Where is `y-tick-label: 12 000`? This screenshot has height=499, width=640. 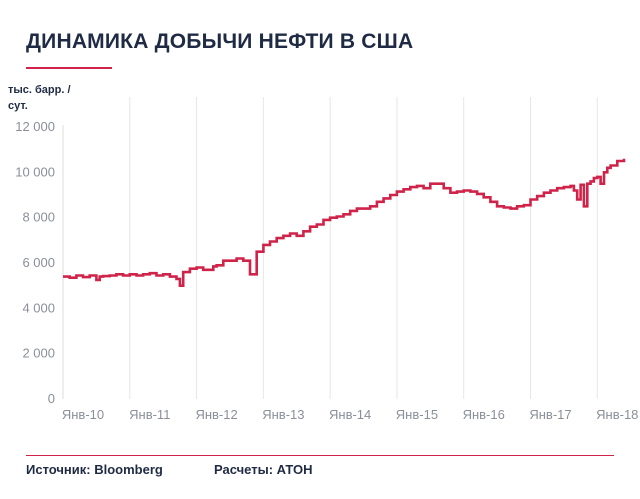 y-tick-label: 12 000 is located at coordinates (35, 126).